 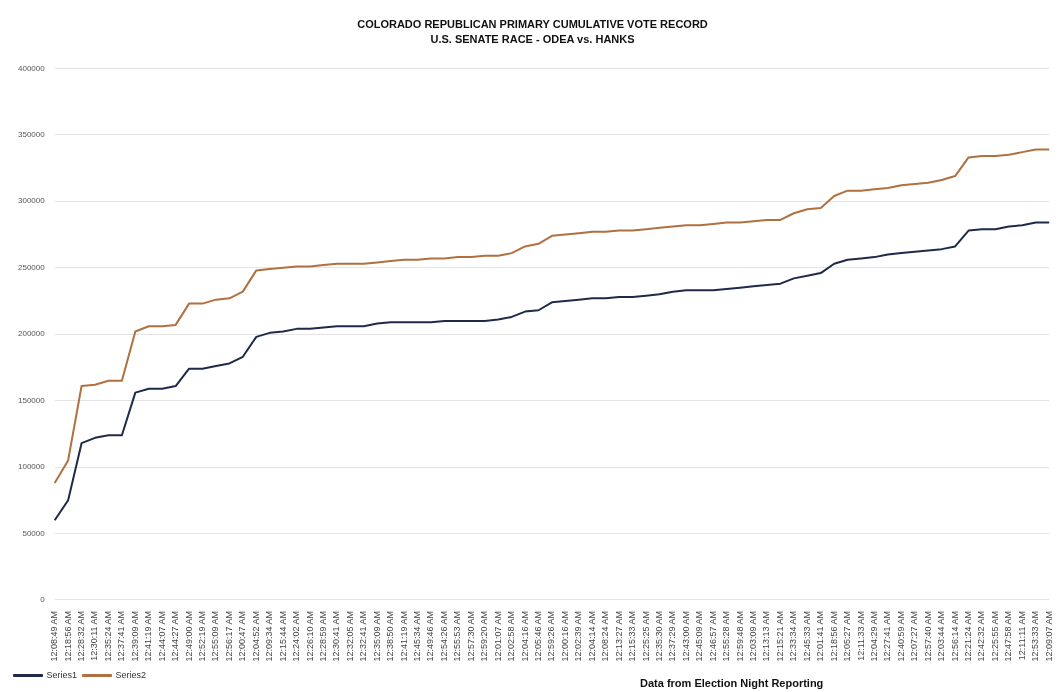 What do you see at coordinates (591, 636) in the screenshot?
I see `x-tick-label: 12:04:14 AM` at bounding box center [591, 636].